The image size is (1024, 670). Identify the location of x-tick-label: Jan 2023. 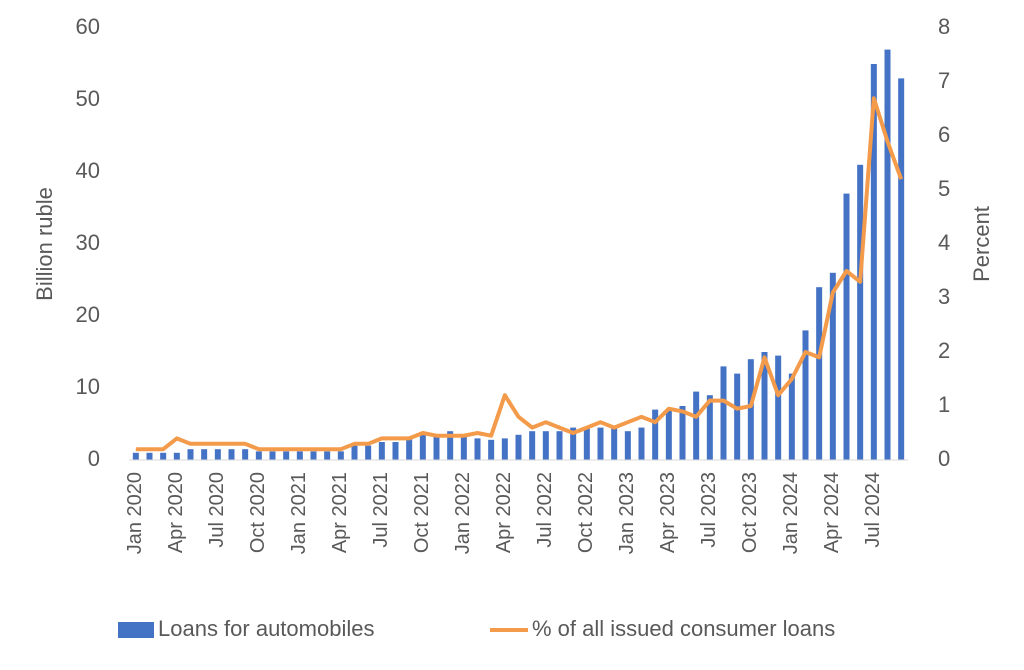
(627, 513).